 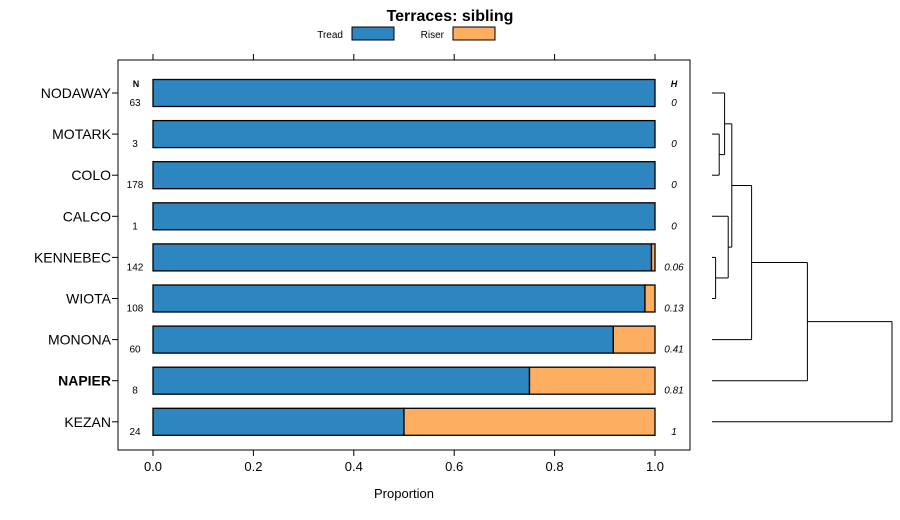 What do you see at coordinates (82, 134) in the screenshot?
I see `category-label: MOTARK` at bounding box center [82, 134].